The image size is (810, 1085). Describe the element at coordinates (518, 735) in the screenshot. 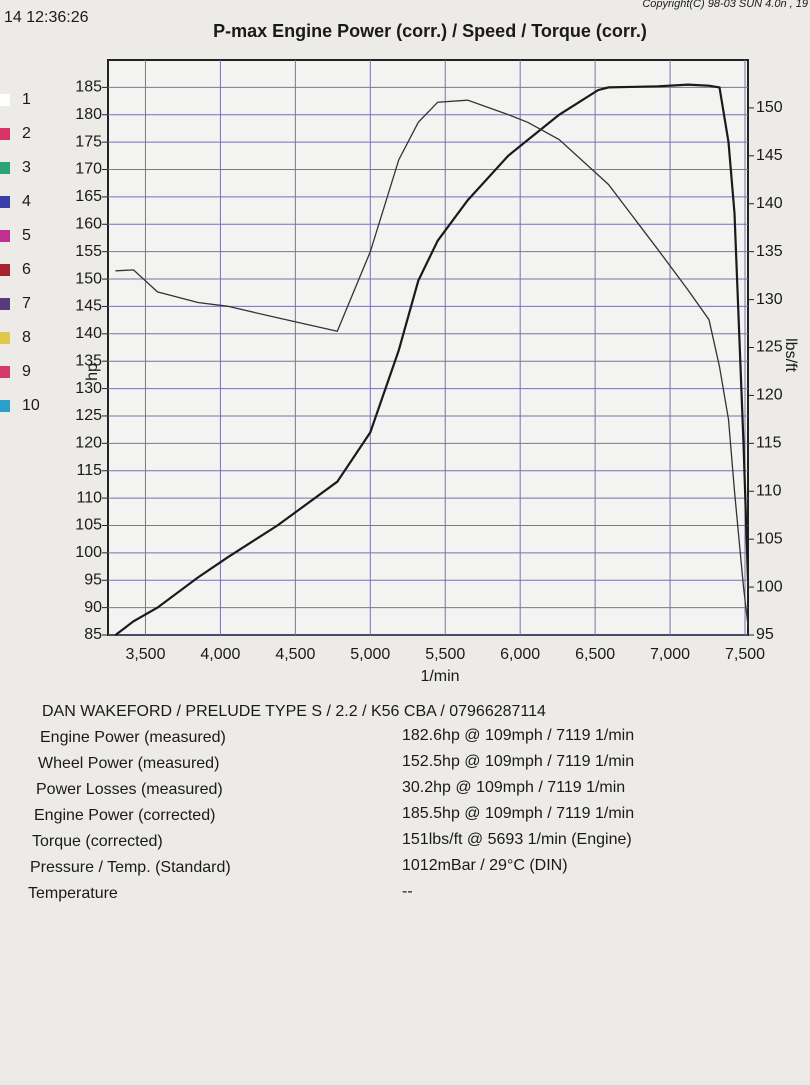

I see `report-value: 182.6hp @ 109mph / 7119 1/min` at that location.